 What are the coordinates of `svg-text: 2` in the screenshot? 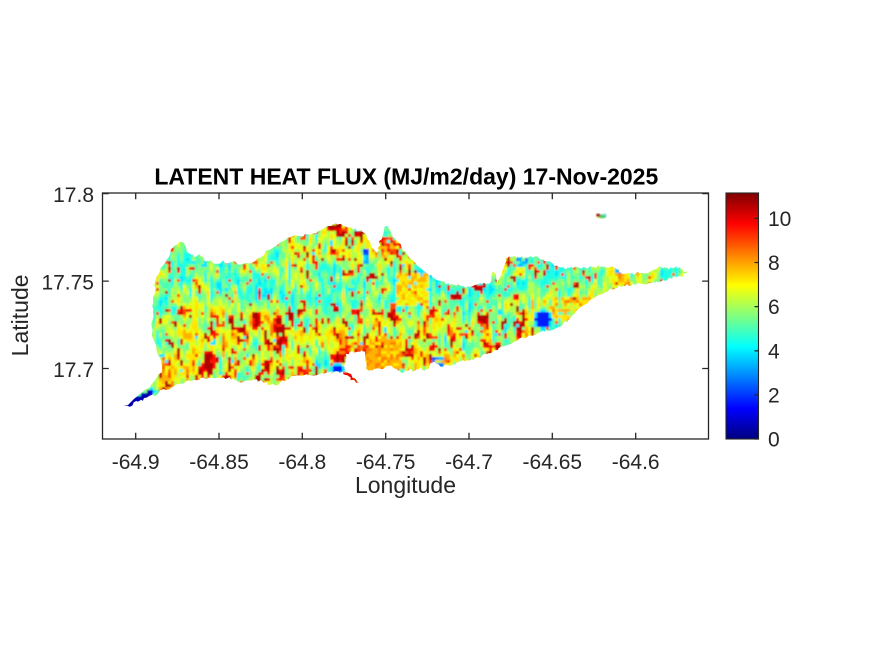 It's located at (774, 396).